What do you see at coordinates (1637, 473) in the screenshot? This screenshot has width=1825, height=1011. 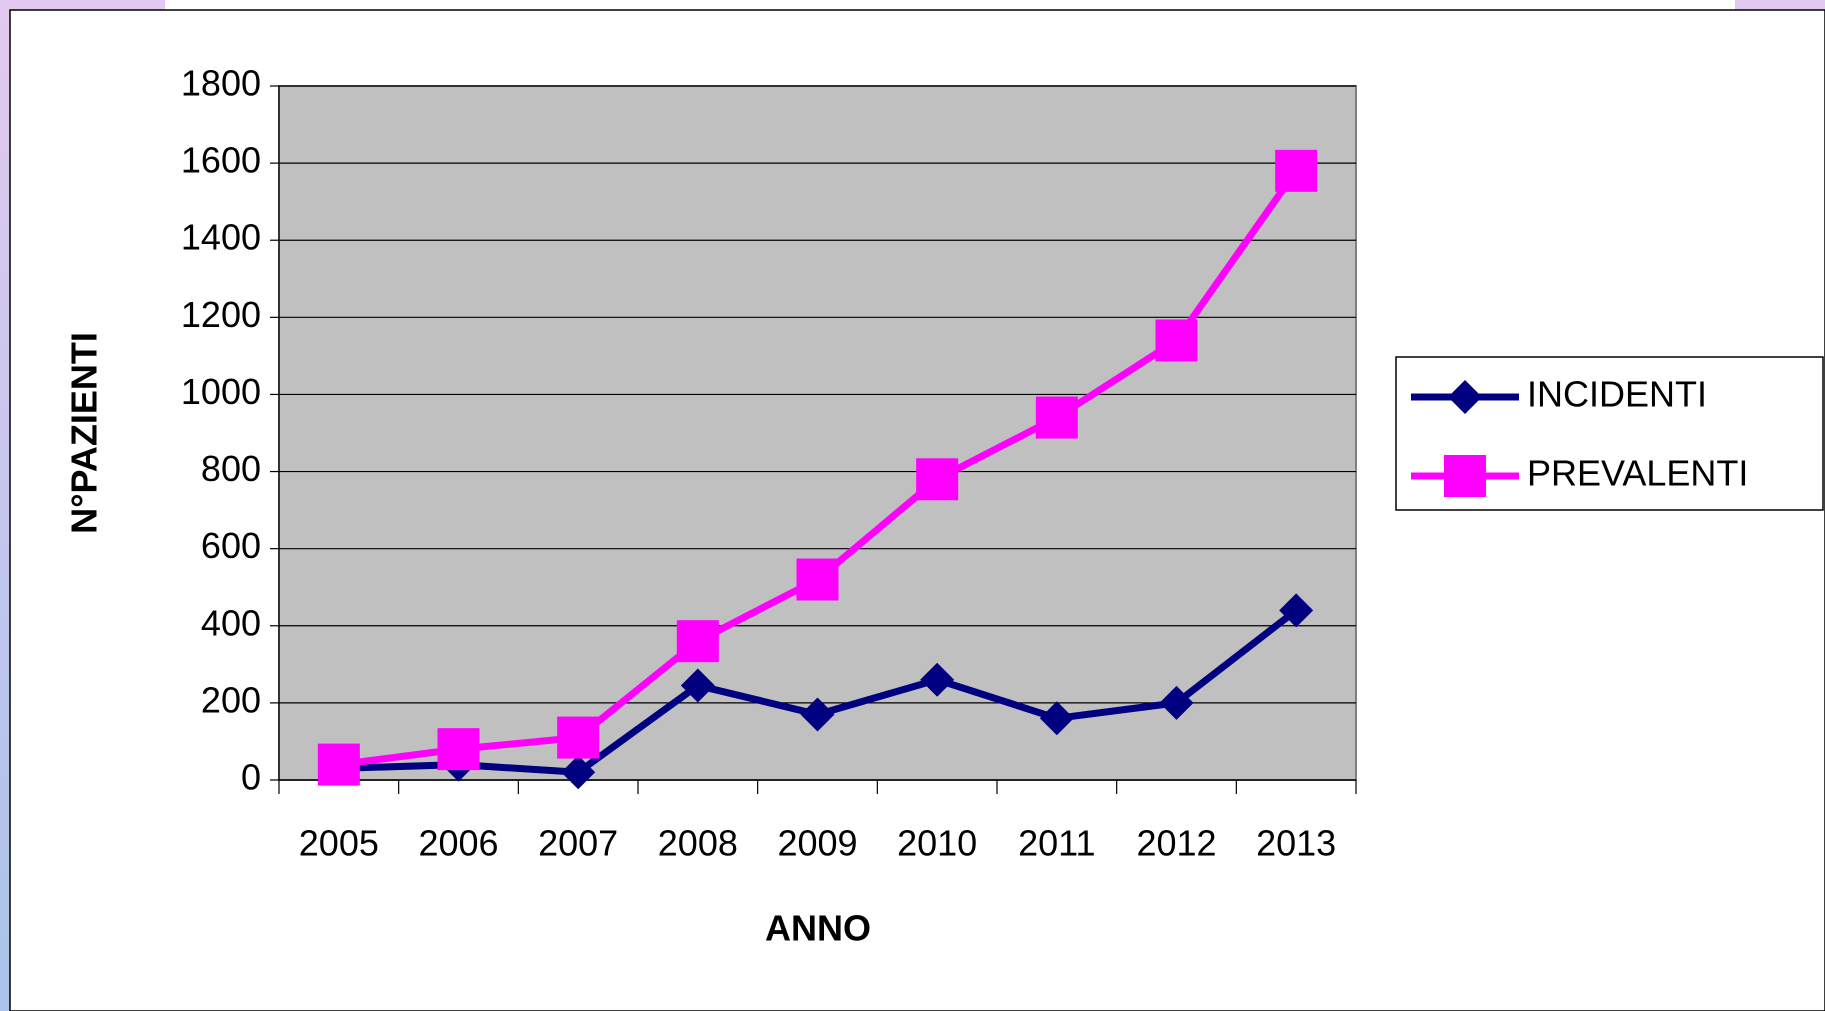 I see `legend-label: PREVALENTI` at bounding box center [1637, 473].